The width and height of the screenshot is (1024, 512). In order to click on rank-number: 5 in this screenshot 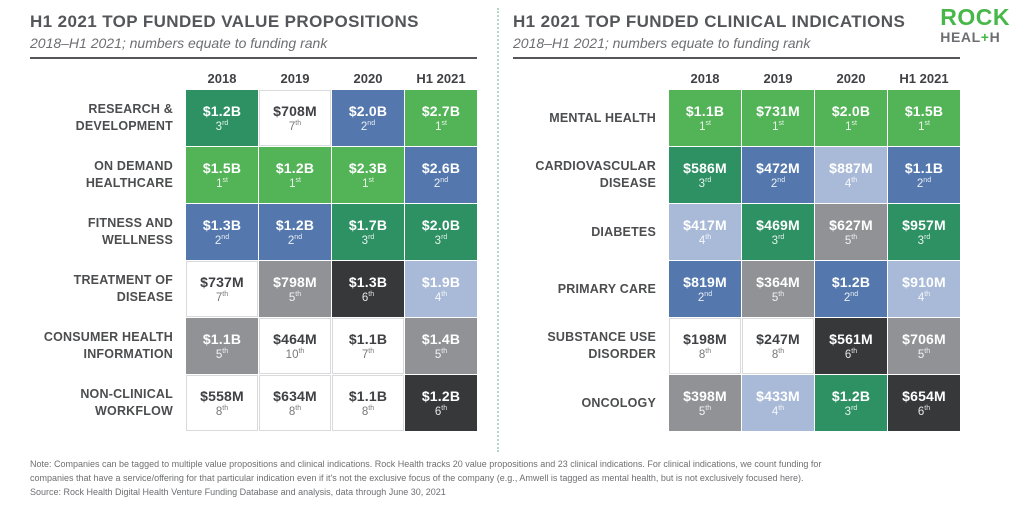, I will do `click(848, 240)`.